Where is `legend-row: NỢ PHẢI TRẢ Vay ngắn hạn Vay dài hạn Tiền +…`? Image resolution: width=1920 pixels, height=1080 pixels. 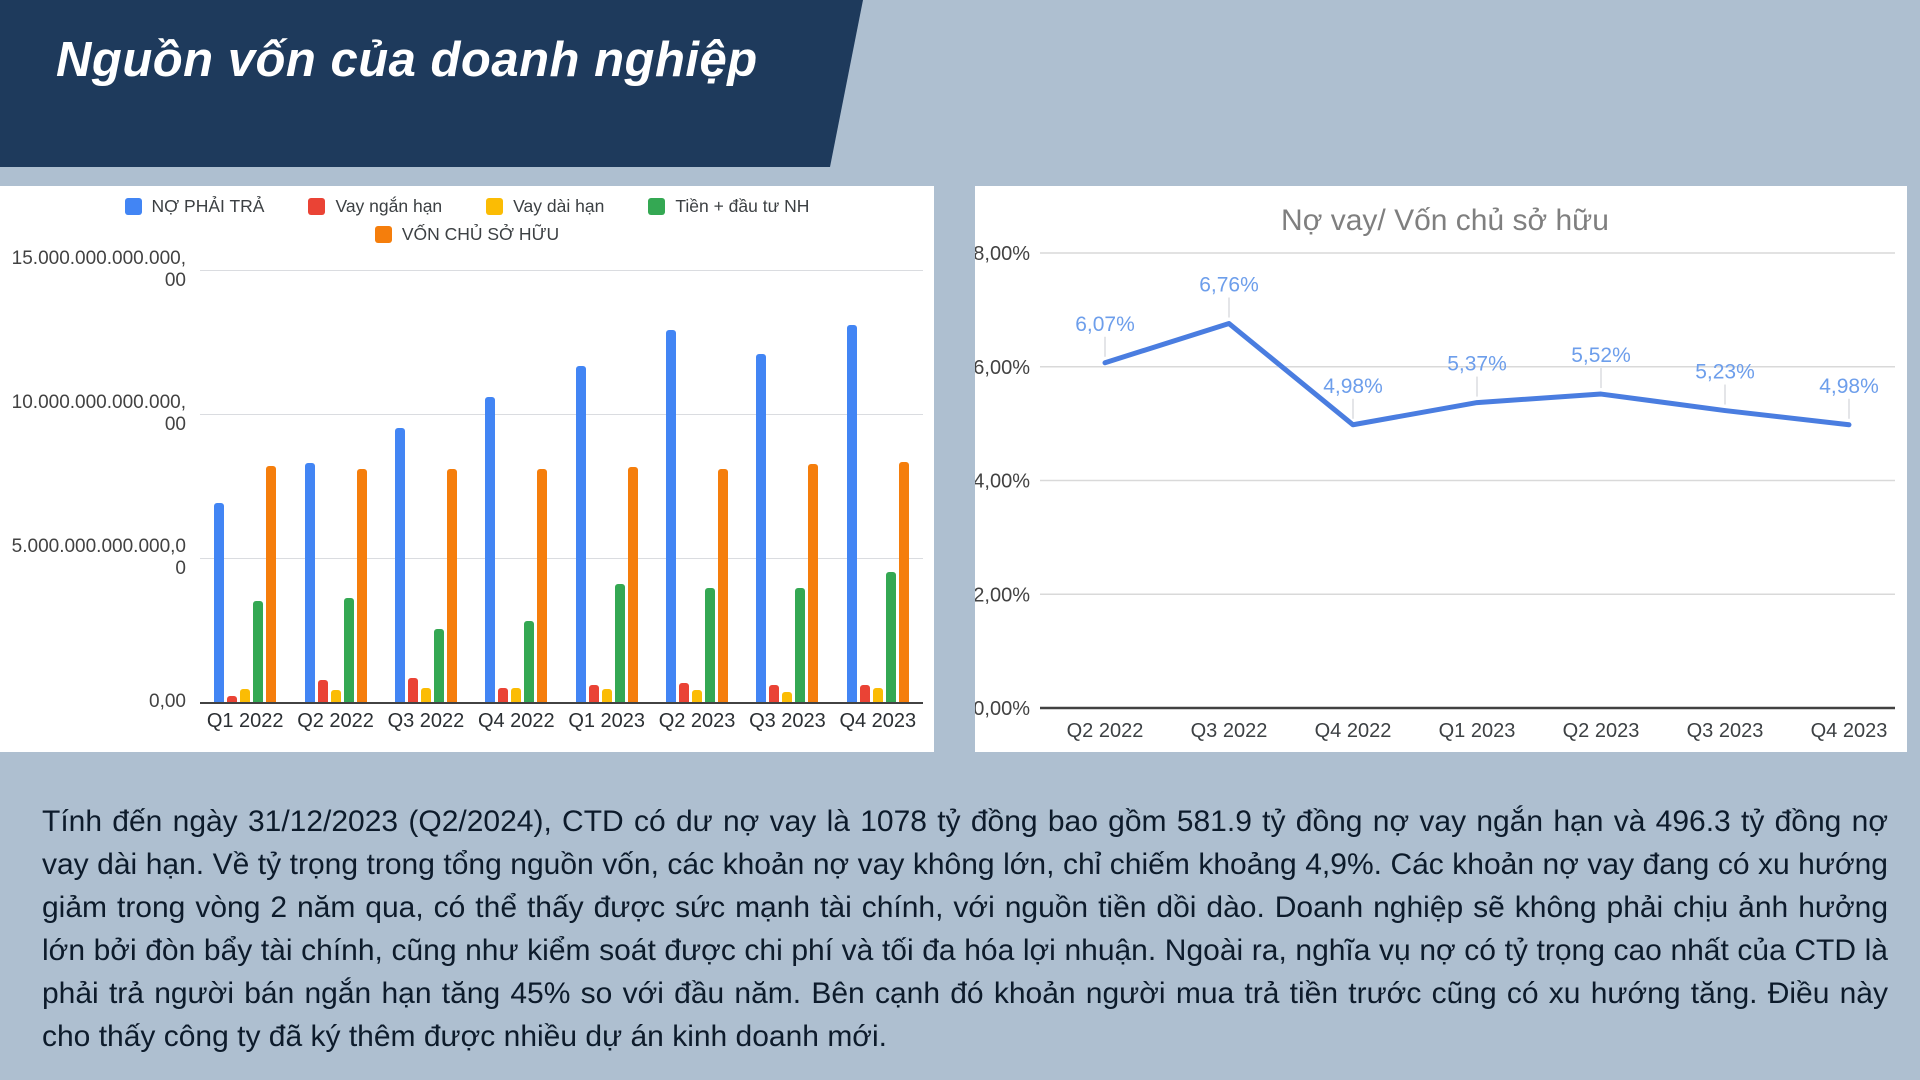 legend-row: NỢ PHẢI TRẢ Vay ngắn hạn Vay dài hạn Tiền +… is located at coordinates (467, 206).